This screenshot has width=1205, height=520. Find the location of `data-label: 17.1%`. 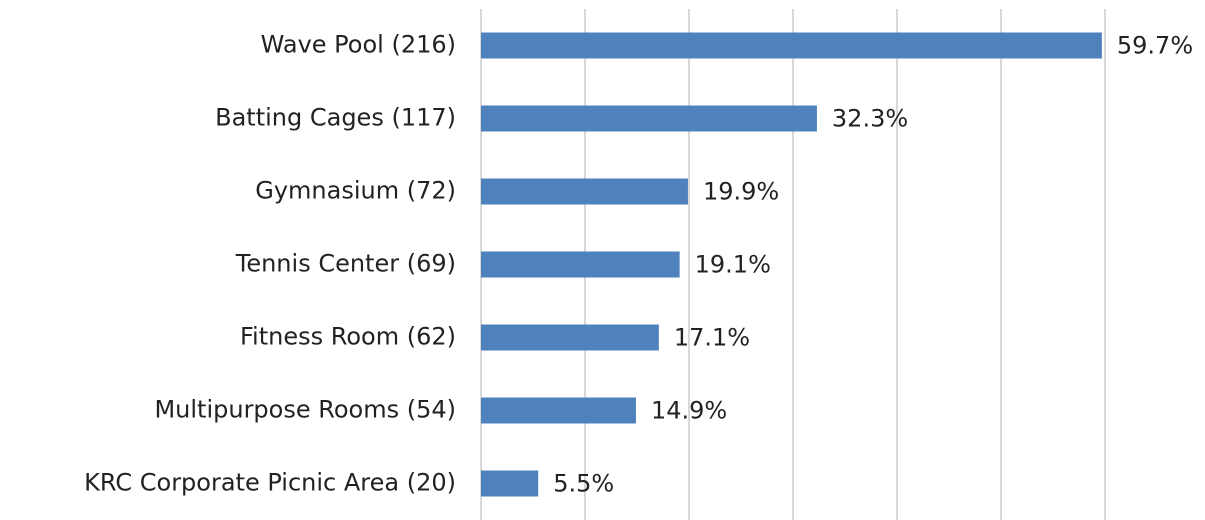

data-label: 17.1% is located at coordinates (712, 338).